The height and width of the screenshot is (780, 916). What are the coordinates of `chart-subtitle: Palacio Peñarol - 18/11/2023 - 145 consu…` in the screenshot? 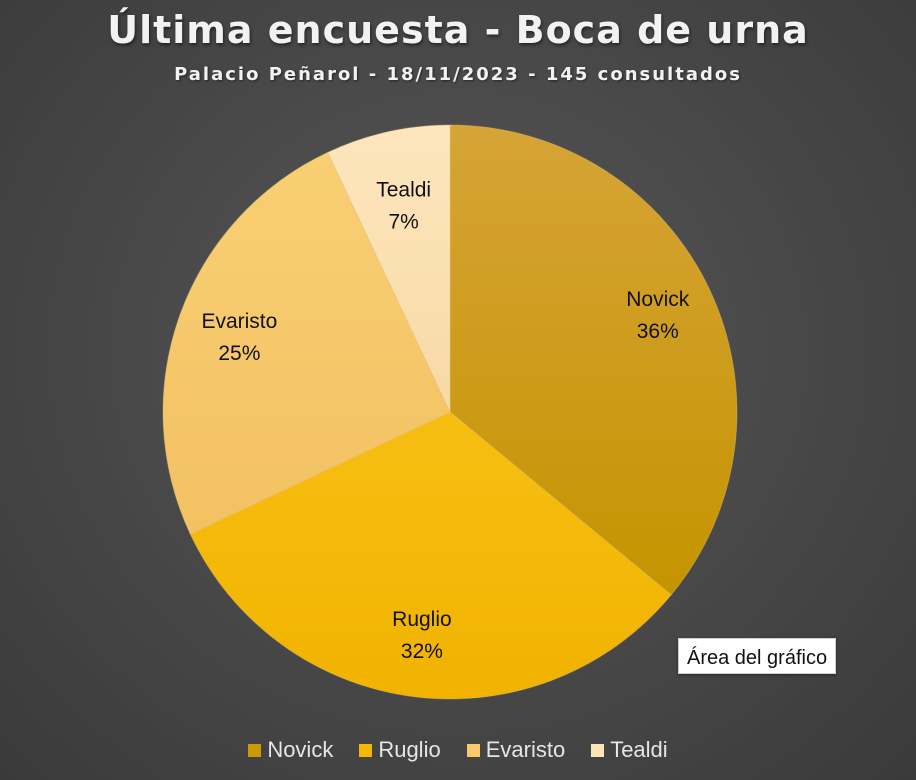 It's located at (458, 74).